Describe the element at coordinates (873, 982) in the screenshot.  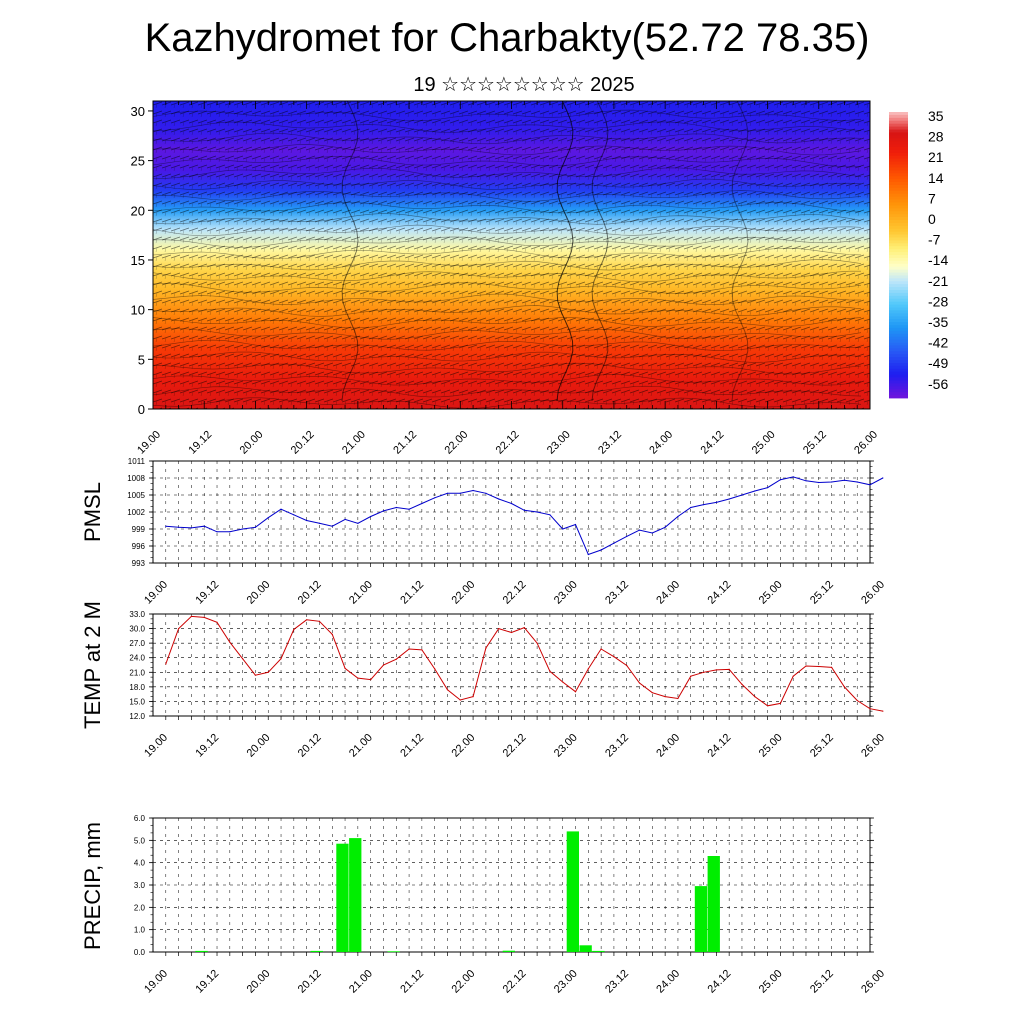
I see `x-tick-label: 26.00` at that location.